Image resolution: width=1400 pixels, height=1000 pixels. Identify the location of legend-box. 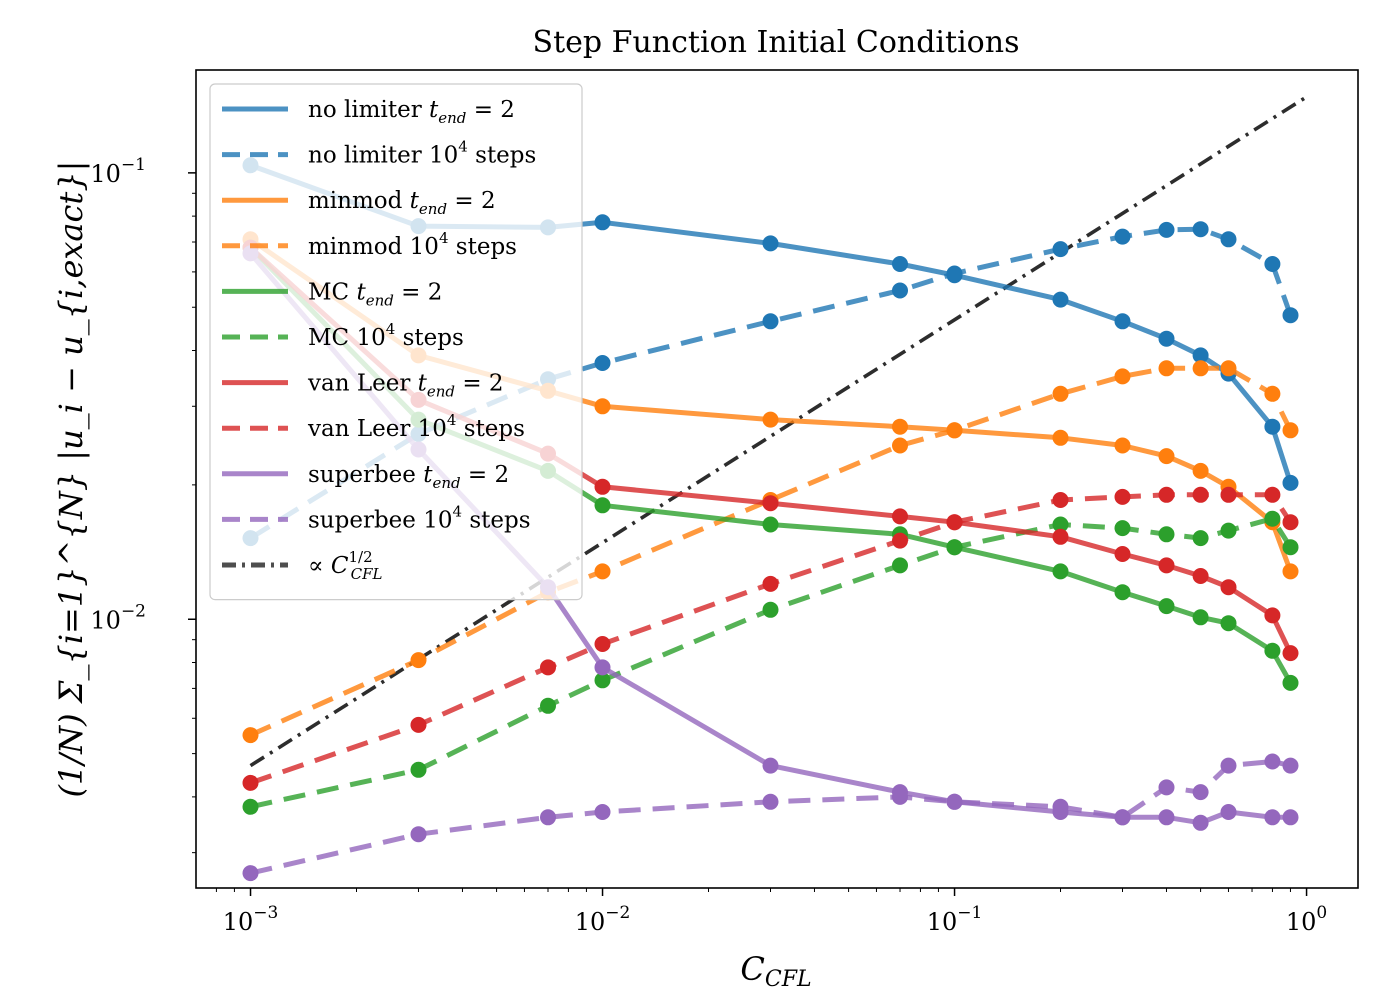
(396, 342).